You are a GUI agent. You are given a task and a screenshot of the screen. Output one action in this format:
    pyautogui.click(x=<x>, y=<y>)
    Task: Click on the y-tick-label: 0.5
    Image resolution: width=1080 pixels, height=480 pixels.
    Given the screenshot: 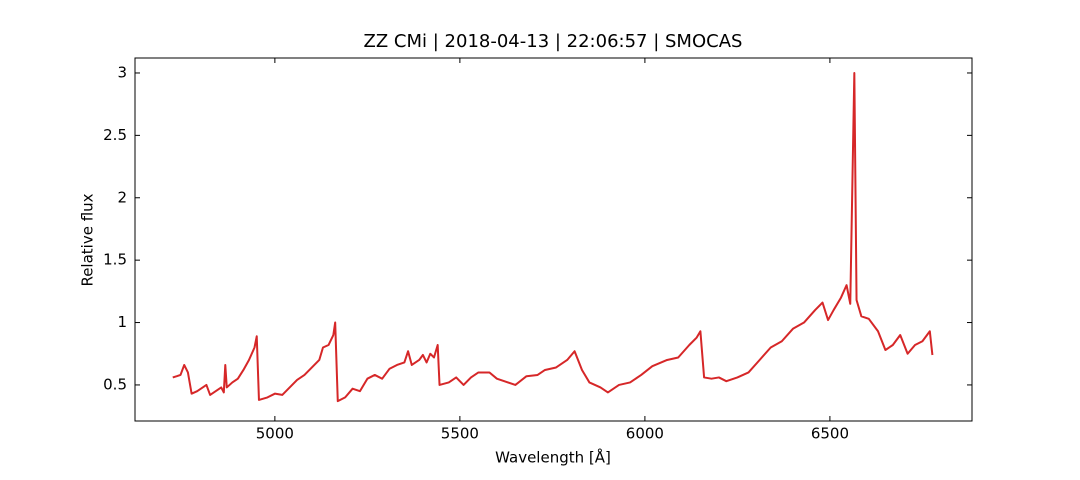 What is the action you would take?
    pyautogui.click(x=115, y=384)
    